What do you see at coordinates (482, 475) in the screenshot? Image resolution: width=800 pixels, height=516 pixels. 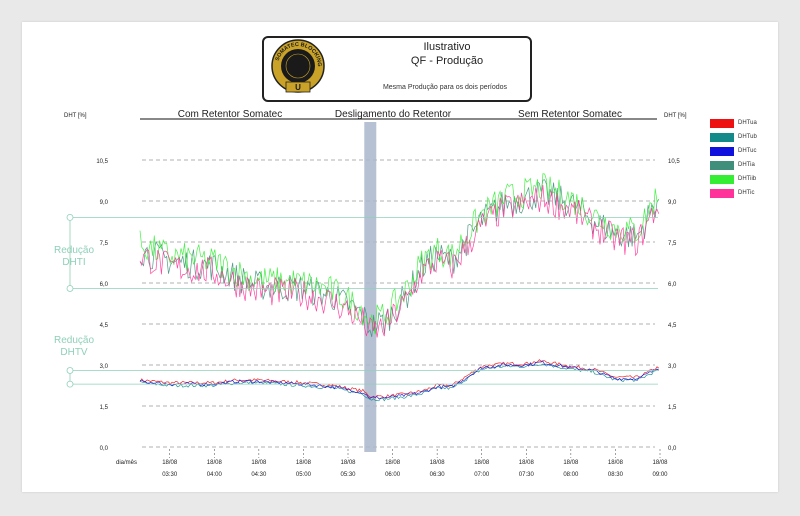 I see `x-tick-time: 07:00` at bounding box center [482, 475].